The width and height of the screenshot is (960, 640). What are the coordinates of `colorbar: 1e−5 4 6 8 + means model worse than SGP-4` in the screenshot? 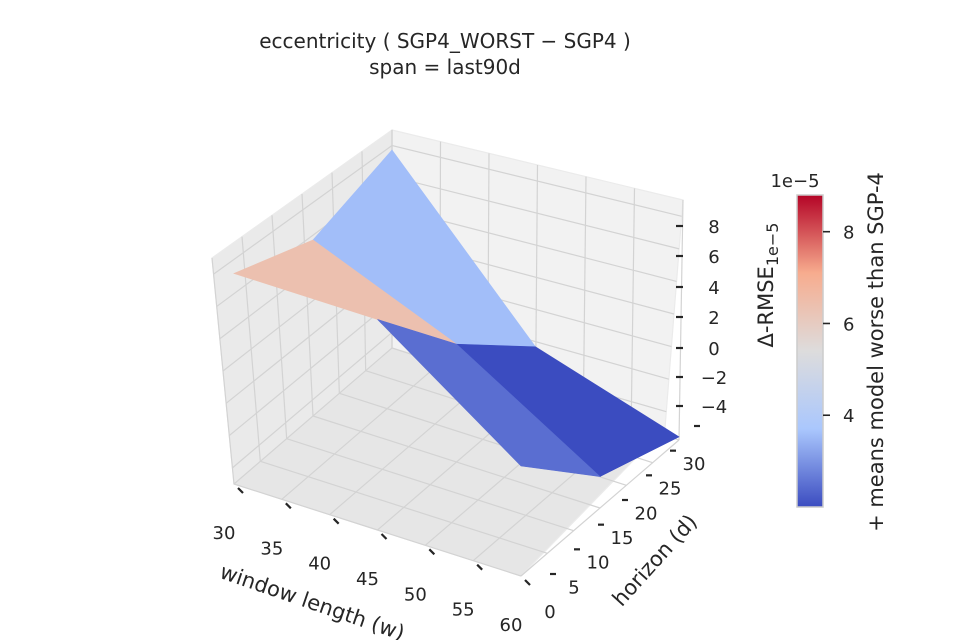 It's located at (829, 351).